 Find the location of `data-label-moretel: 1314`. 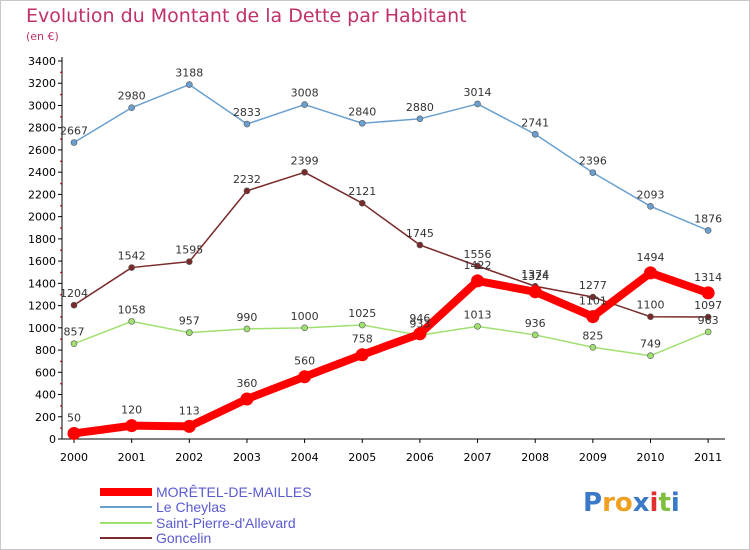

data-label-moretel: 1314 is located at coordinates (708, 277).